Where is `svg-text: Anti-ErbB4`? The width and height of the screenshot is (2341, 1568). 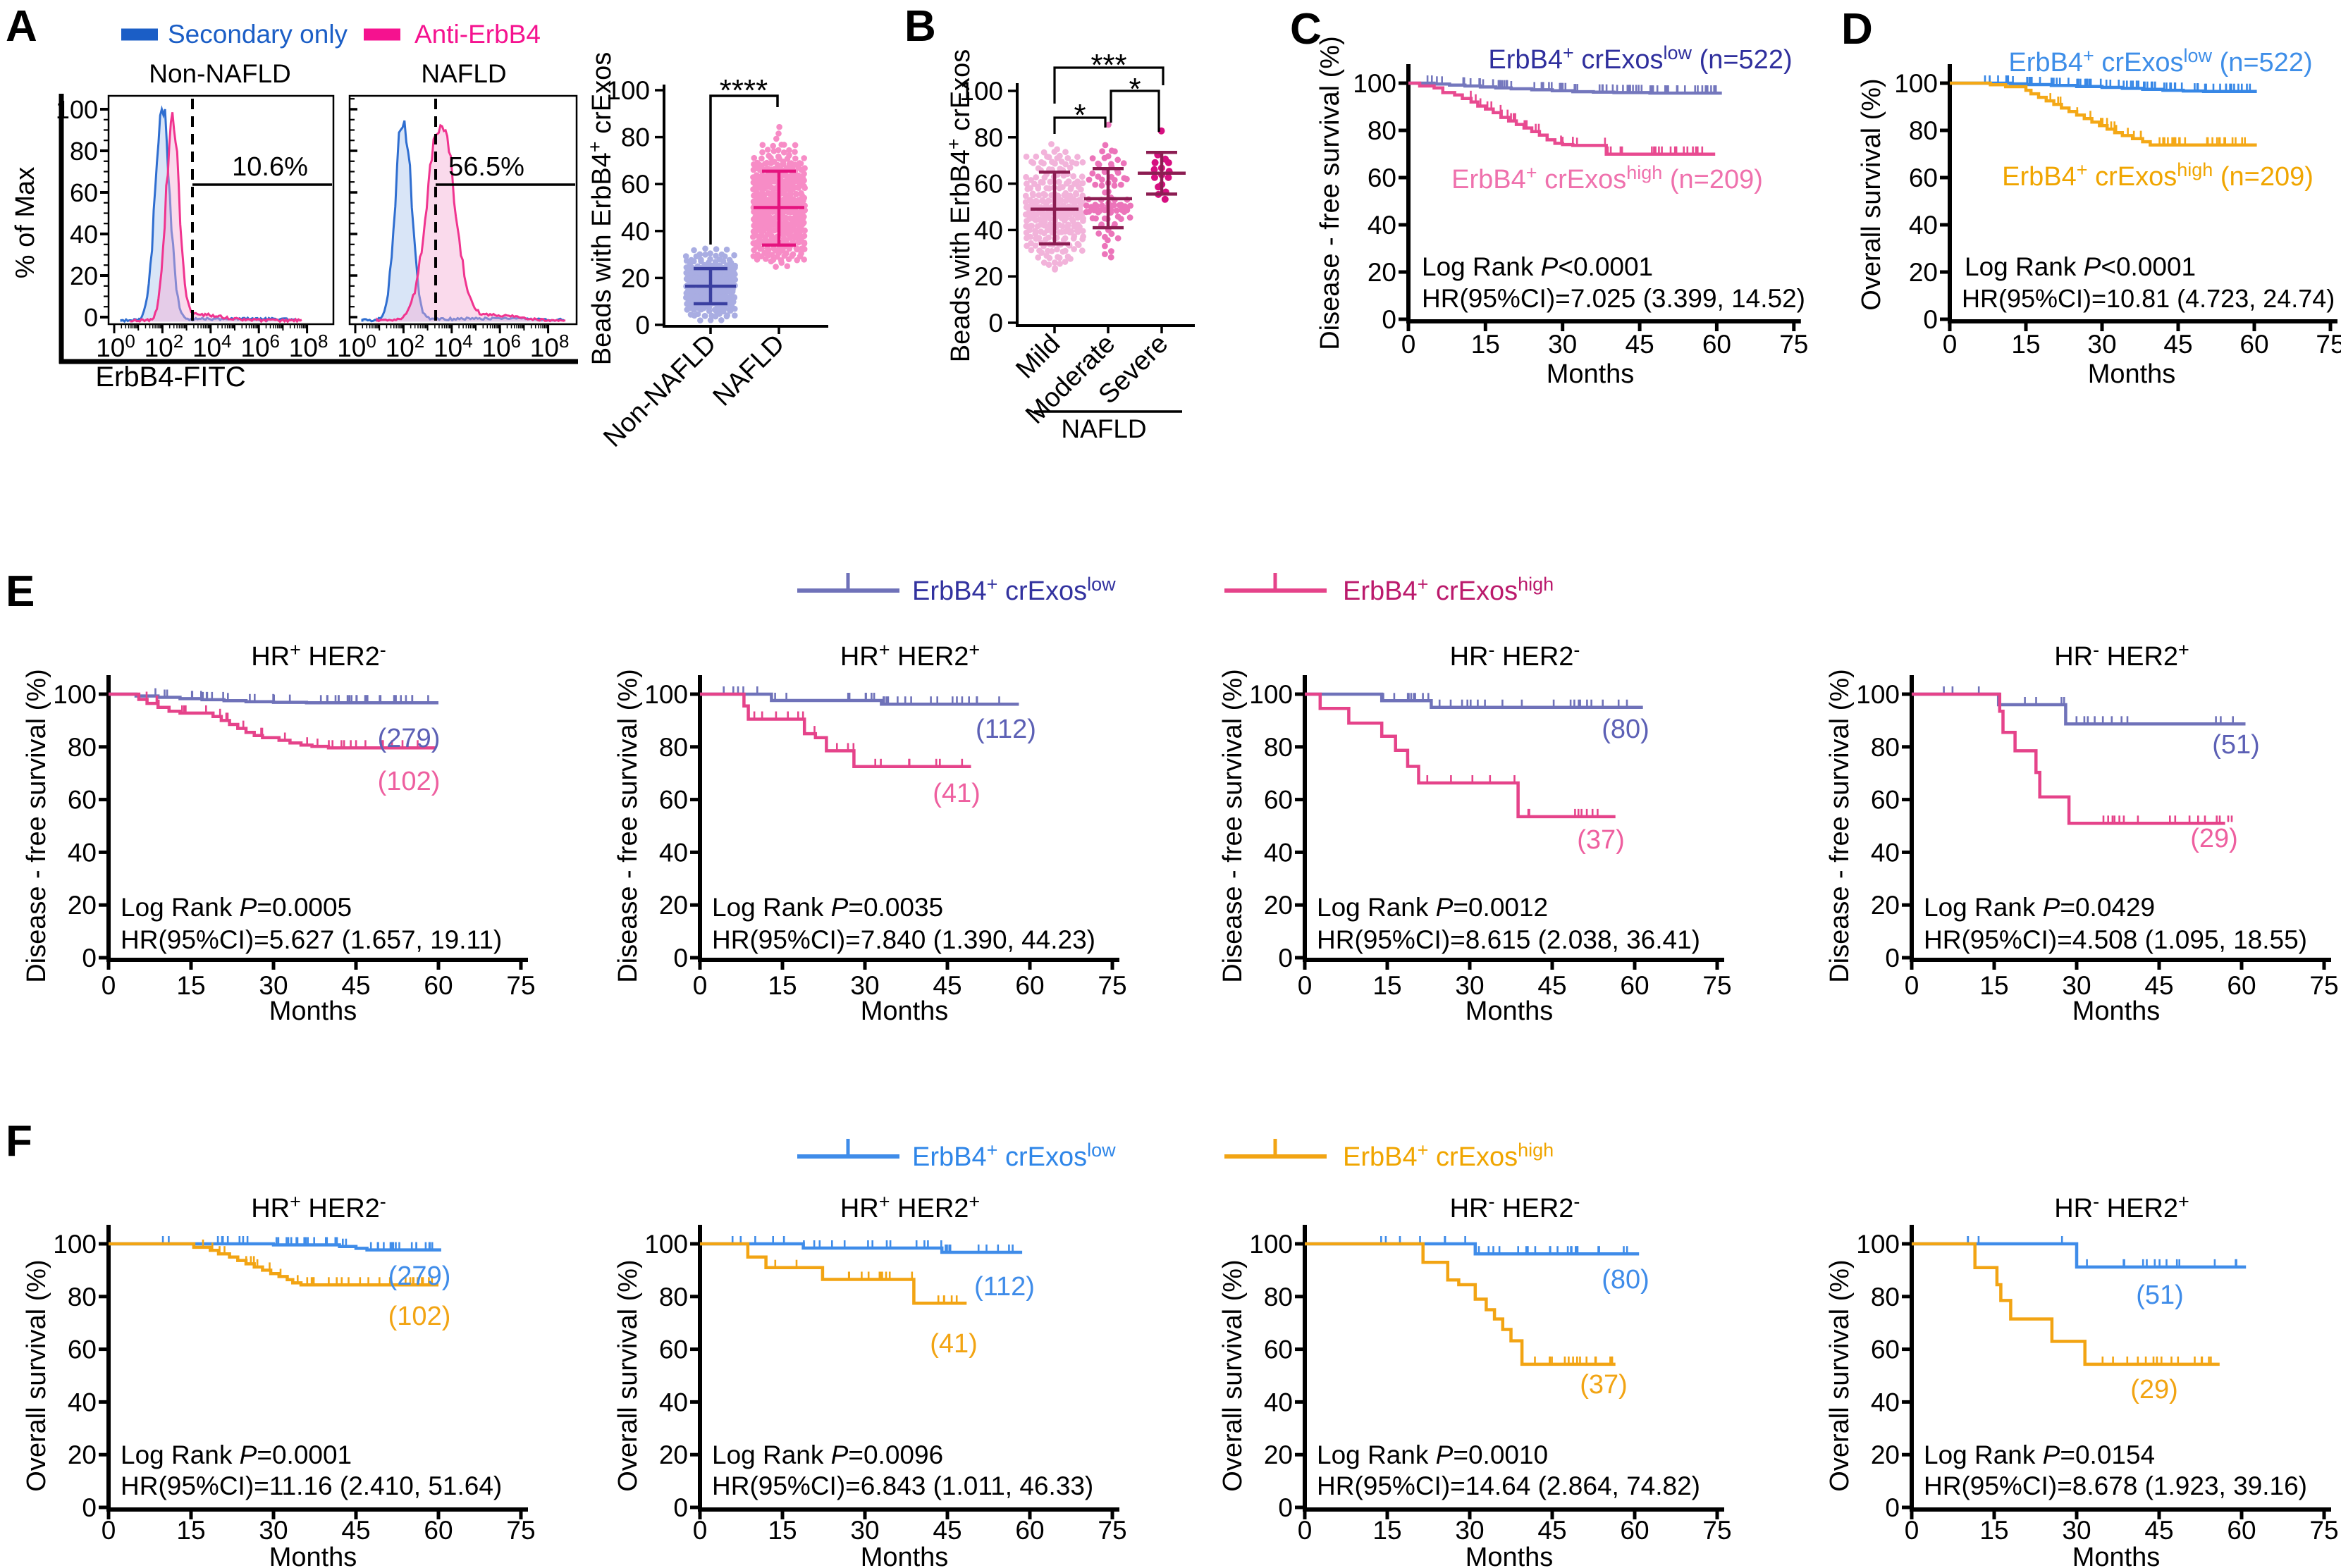
svg-text: Anti-ErbB4 is located at coordinates (478, 34).